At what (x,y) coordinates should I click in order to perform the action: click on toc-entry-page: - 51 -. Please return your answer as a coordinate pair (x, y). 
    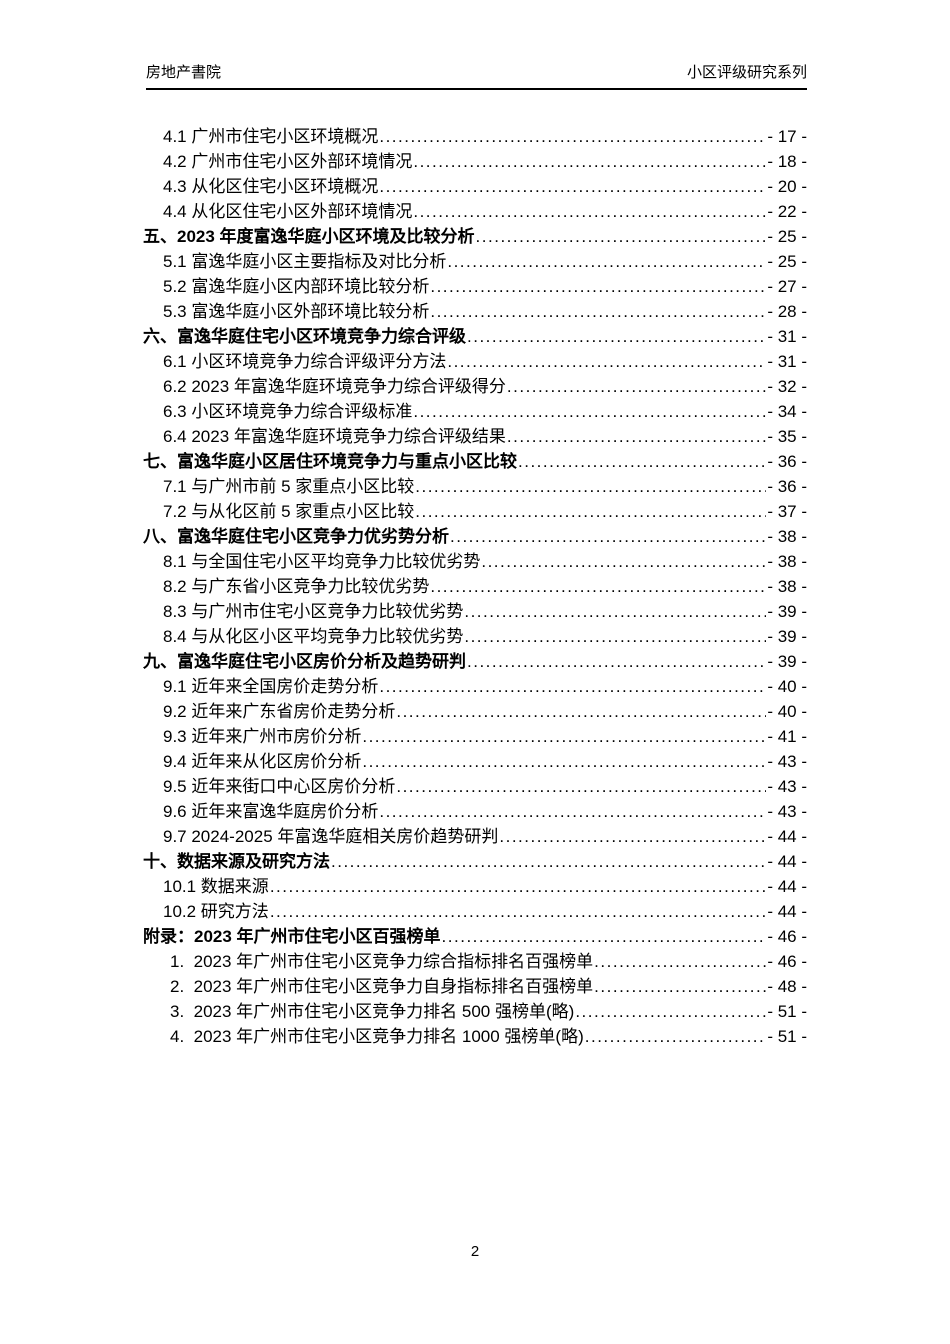
    Looking at the image, I should click on (787, 1036).